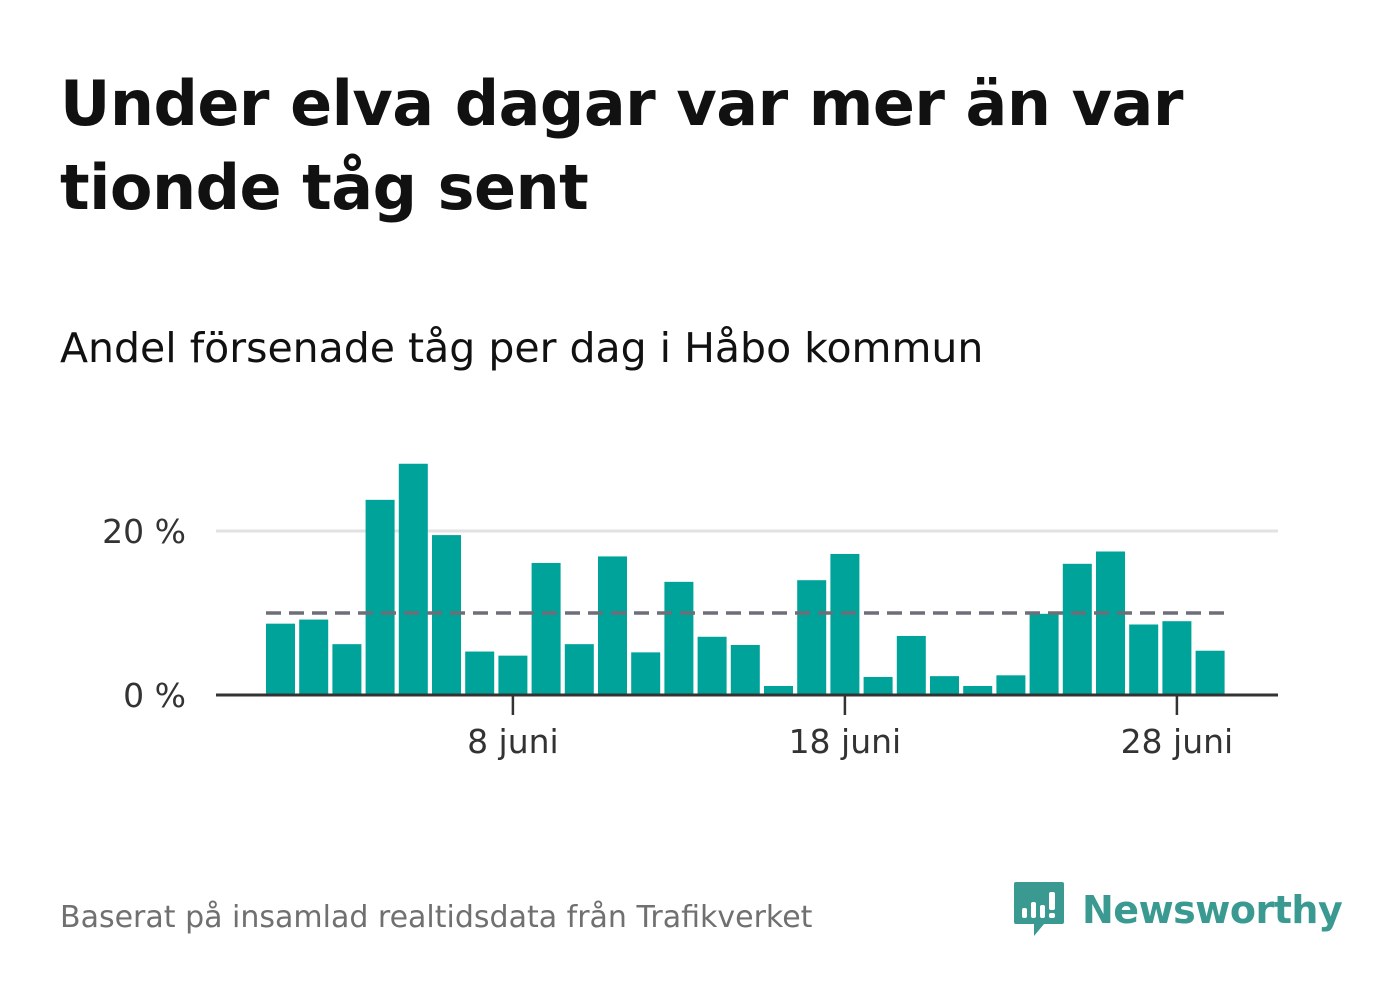  What do you see at coordinates (1039, 909) in the screenshot?
I see `newsworthy-icon` at bounding box center [1039, 909].